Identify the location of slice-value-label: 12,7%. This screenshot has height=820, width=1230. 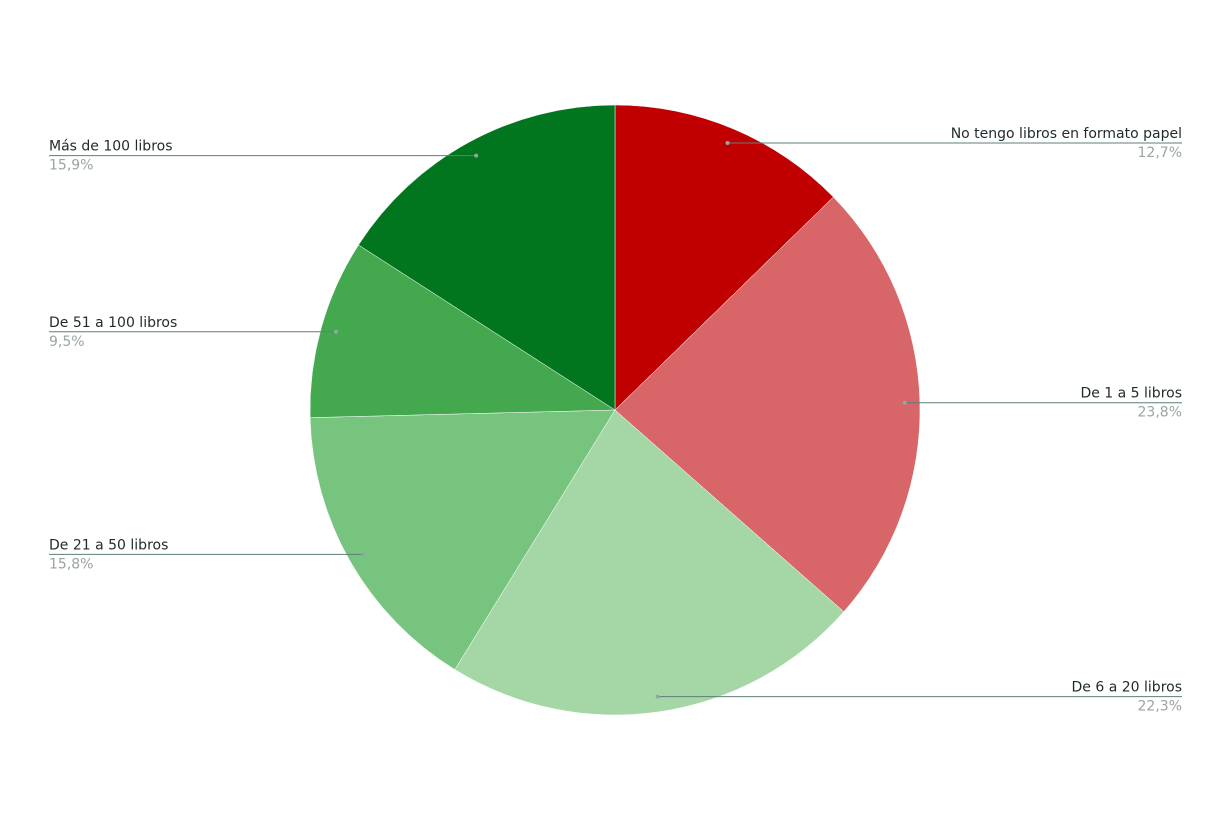
(1160, 153).